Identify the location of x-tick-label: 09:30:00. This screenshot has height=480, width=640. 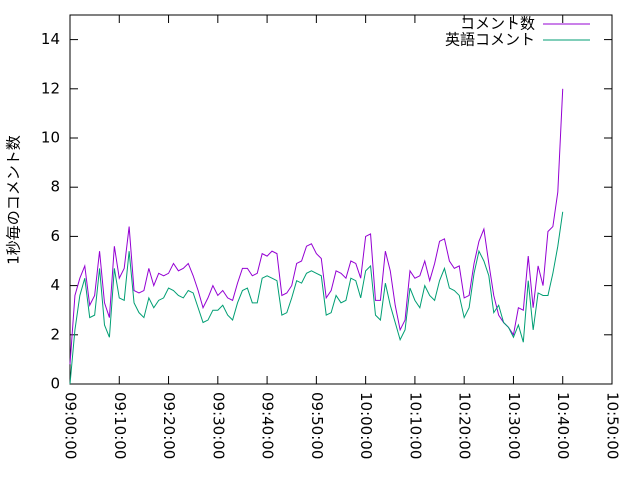
(218, 425).